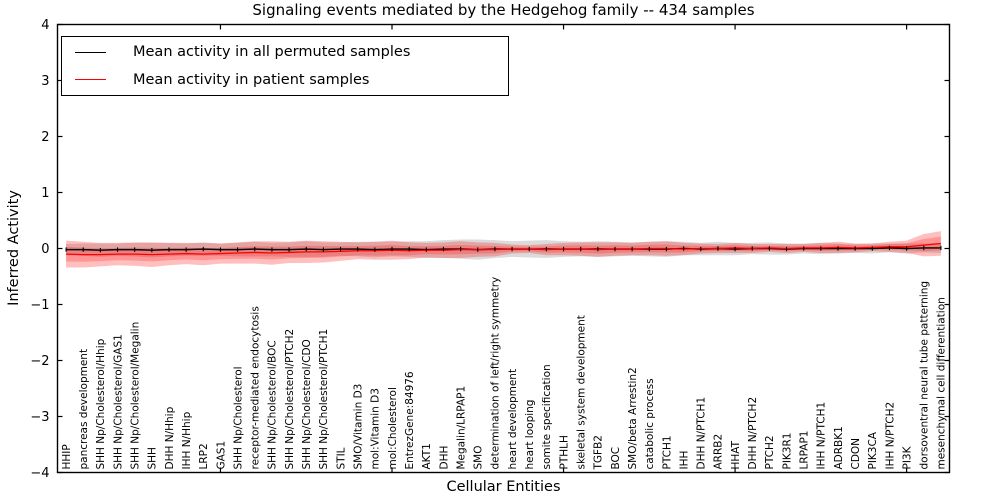  What do you see at coordinates (324, 399) in the screenshot?
I see `x-category-label: SHH Np/Cholesterol/PTCH1` at bounding box center [324, 399].